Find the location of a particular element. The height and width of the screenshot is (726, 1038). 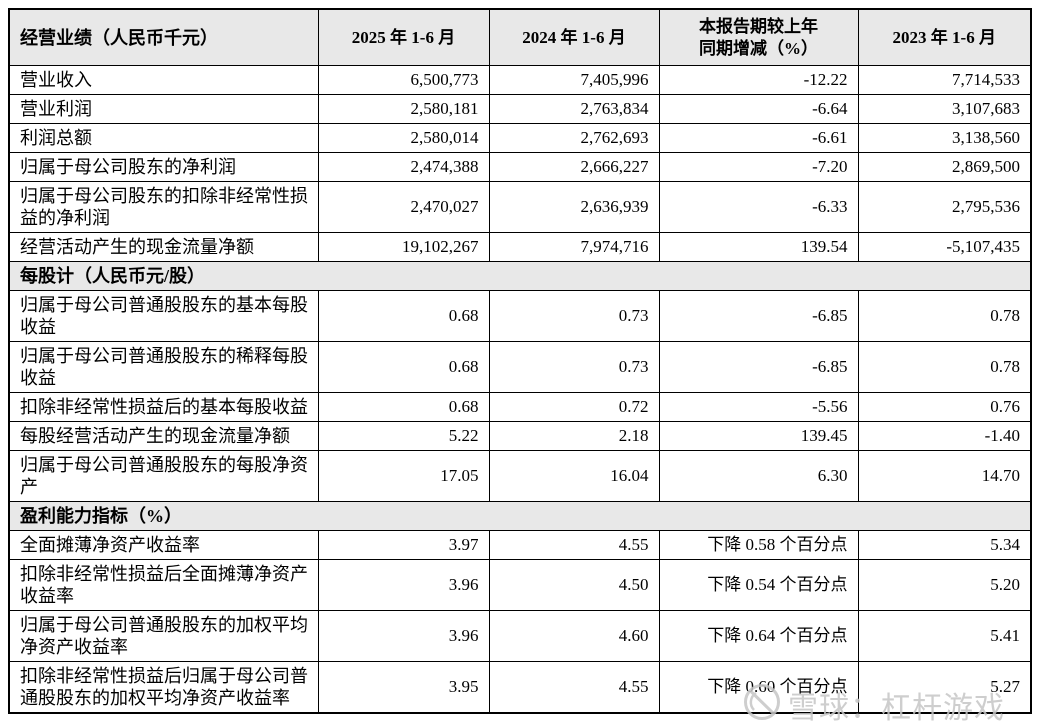

table-row: 每股经营活动产生的现金流量净额 5.22 2.18 139.45 -1.40 is located at coordinates (520, 436).